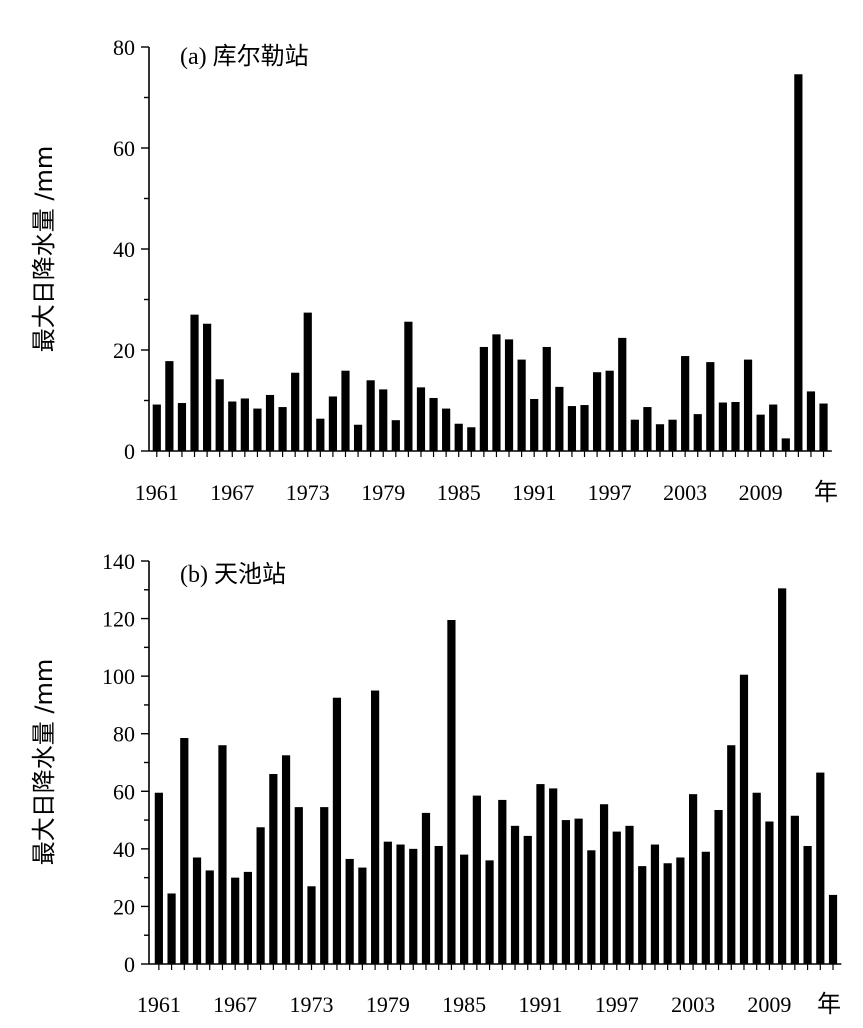 The width and height of the screenshot is (863, 1028). Describe the element at coordinates (760, 432) in the screenshot. I see `bar-2009` at that location.